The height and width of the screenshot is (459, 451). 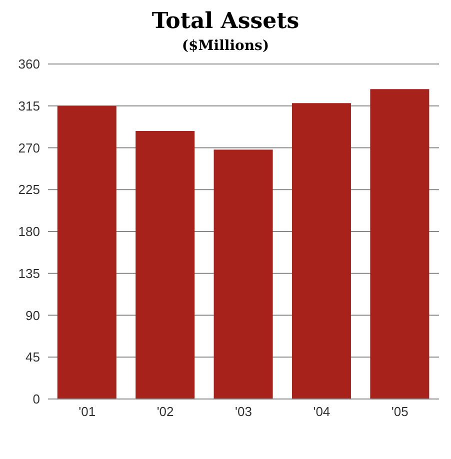 What do you see at coordinates (165, 412) in the screenshot?
I see `x-tick-label: '02` at bounding box center [165, 412].